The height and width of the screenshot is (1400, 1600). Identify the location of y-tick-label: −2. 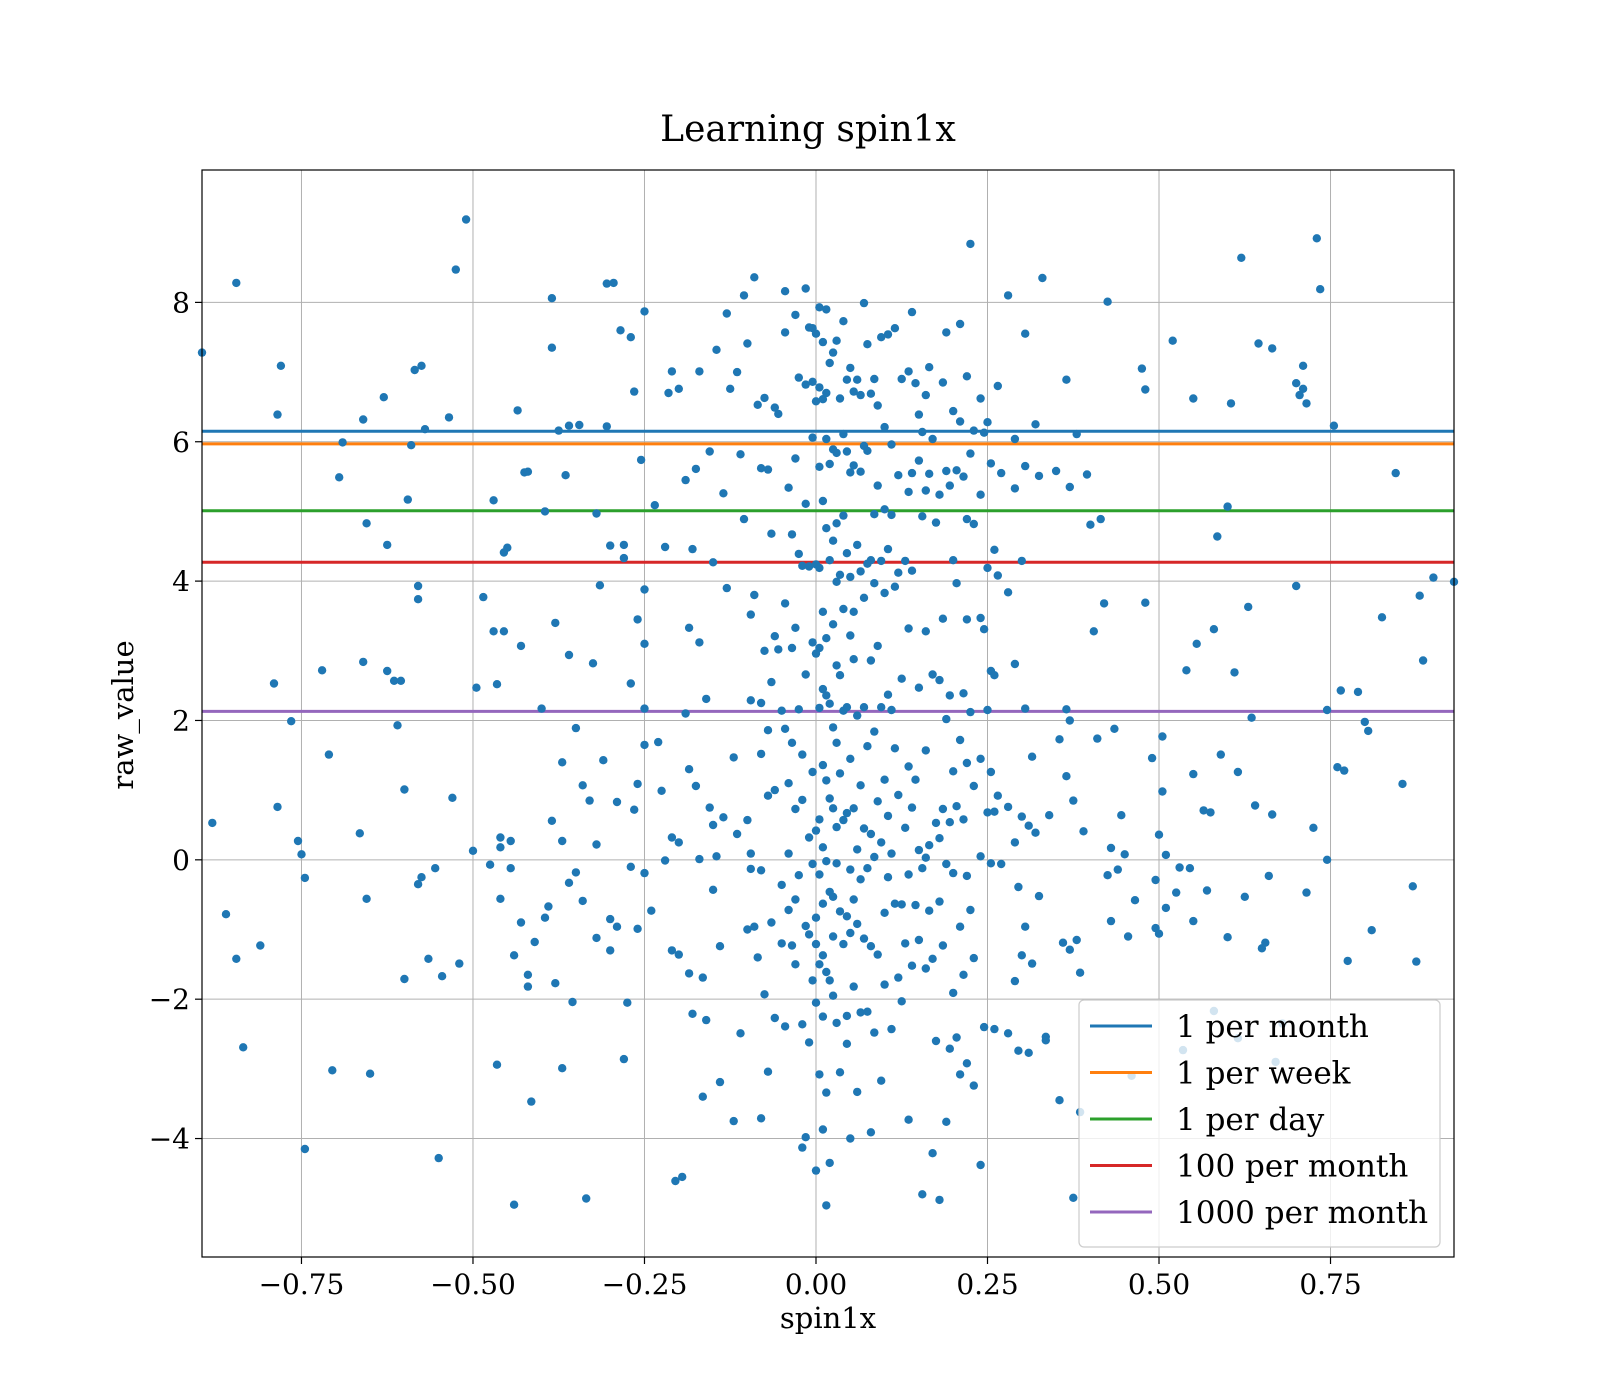
(169, 999).